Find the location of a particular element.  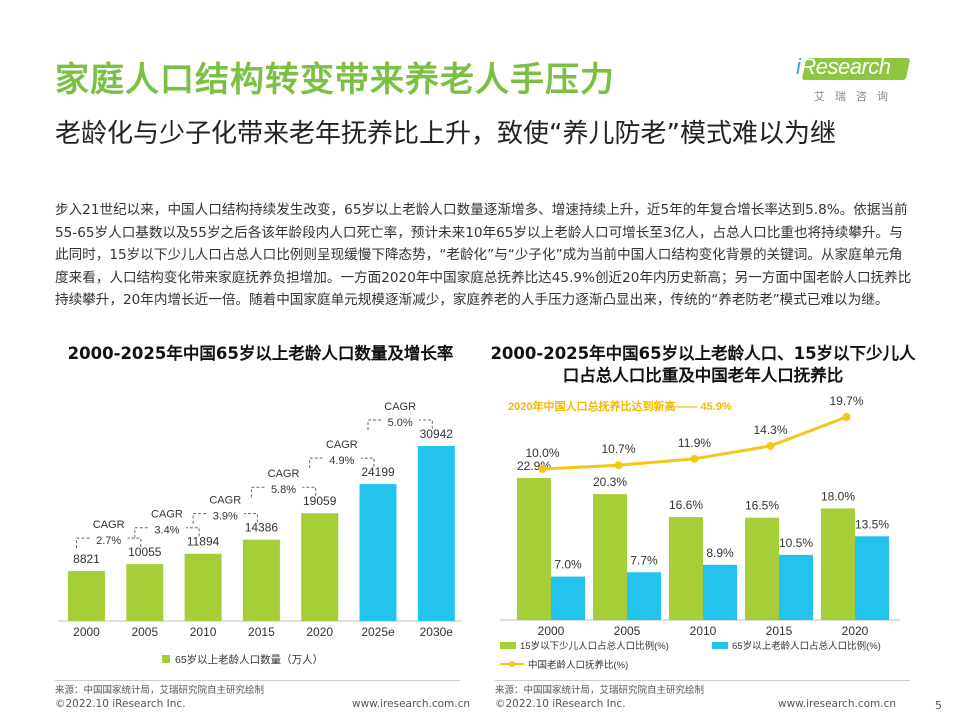

chart1-x-tick-label: 2030e is located at coordinates (437, 632).